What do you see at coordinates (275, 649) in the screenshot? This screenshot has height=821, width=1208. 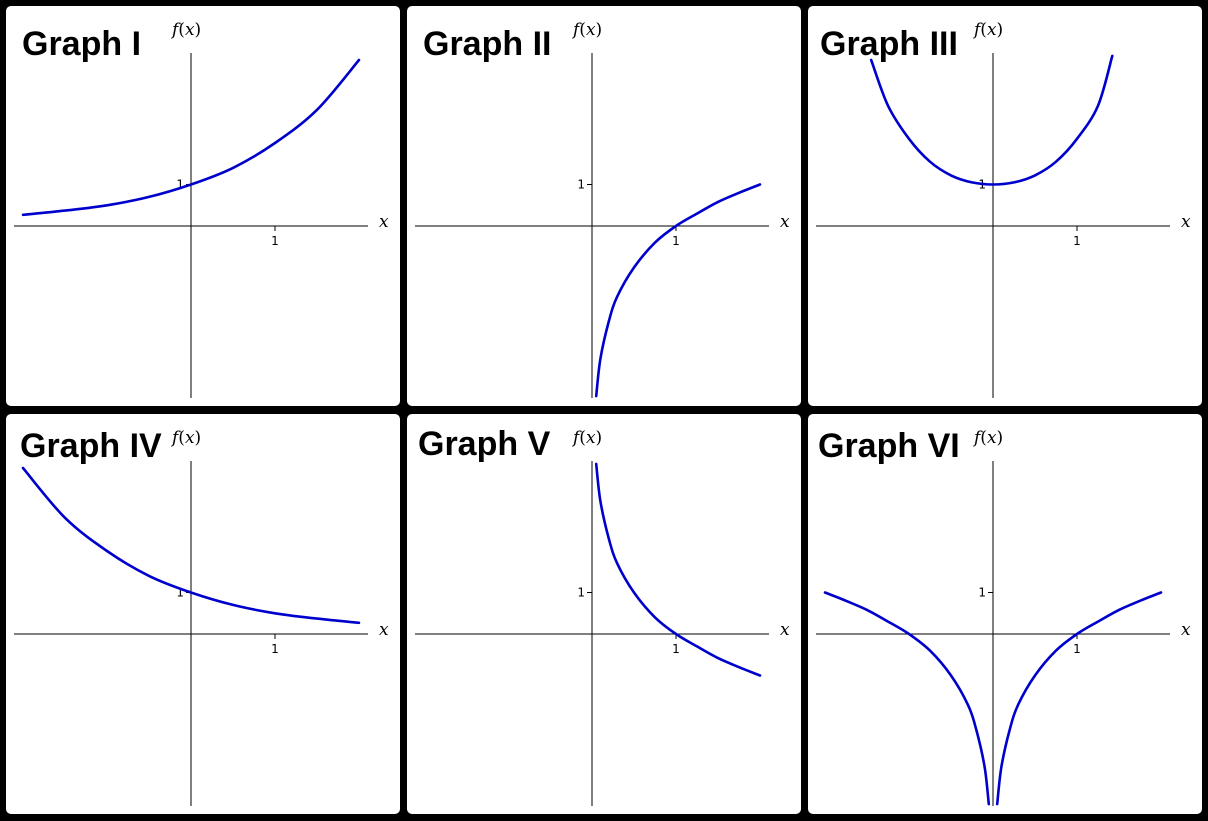 I see `x-tick-label-4: 1` at bounding box center [275, 649].